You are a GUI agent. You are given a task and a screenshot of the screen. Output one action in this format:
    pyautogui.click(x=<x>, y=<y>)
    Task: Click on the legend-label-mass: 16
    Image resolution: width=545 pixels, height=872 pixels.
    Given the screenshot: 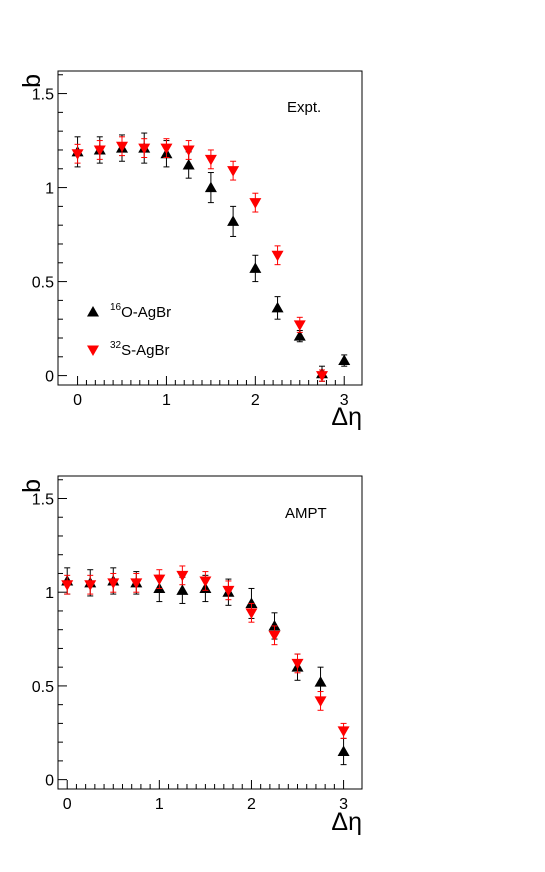 What is the action you would take?
    pyautogui.click(x=116, y=307)
    